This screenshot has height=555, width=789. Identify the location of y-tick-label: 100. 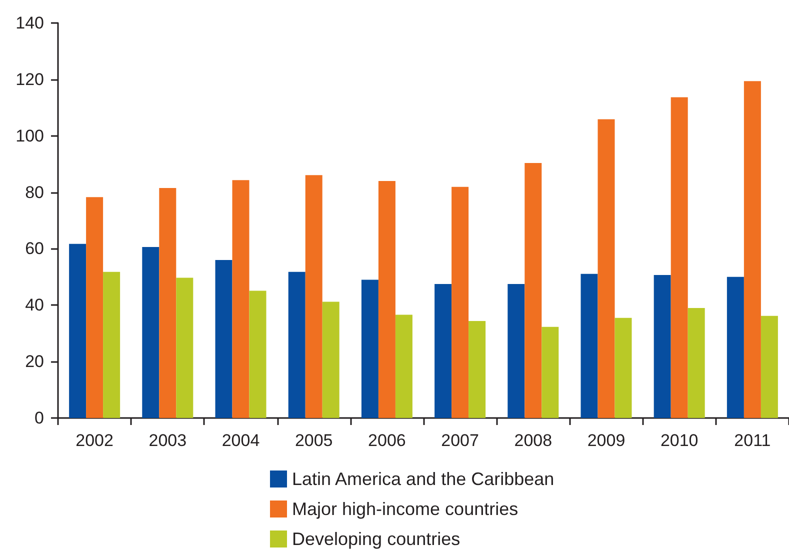
(30, 136).